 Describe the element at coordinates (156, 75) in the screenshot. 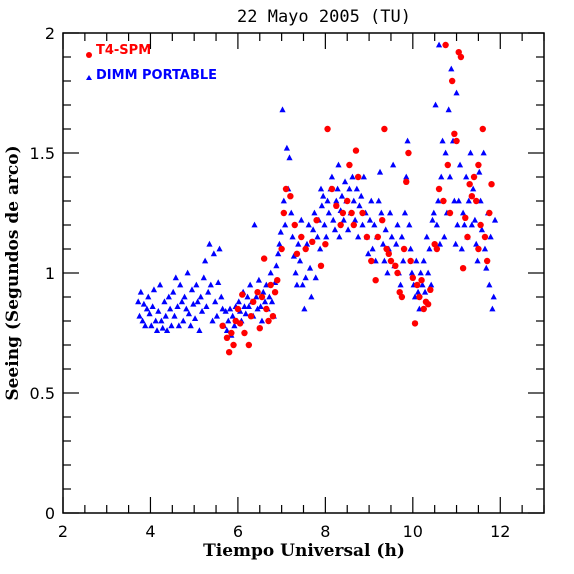

I see `legend-label-dimm-portable: DIMM PORTABLE` at that location.